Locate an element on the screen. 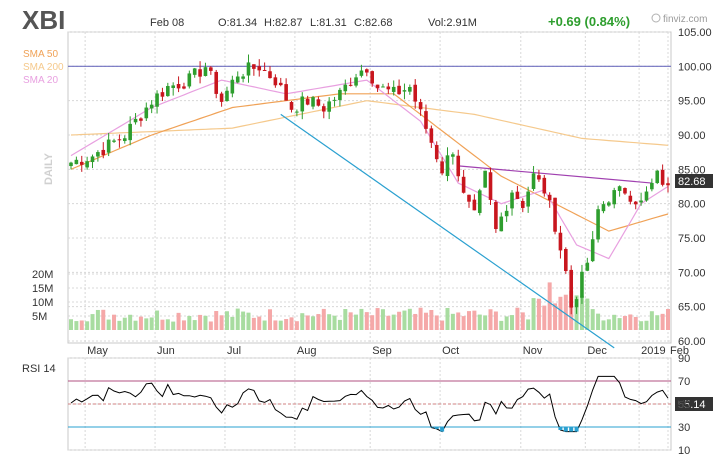 The image size is (725, 466). rsi-line is located at coordinates (369, 404).